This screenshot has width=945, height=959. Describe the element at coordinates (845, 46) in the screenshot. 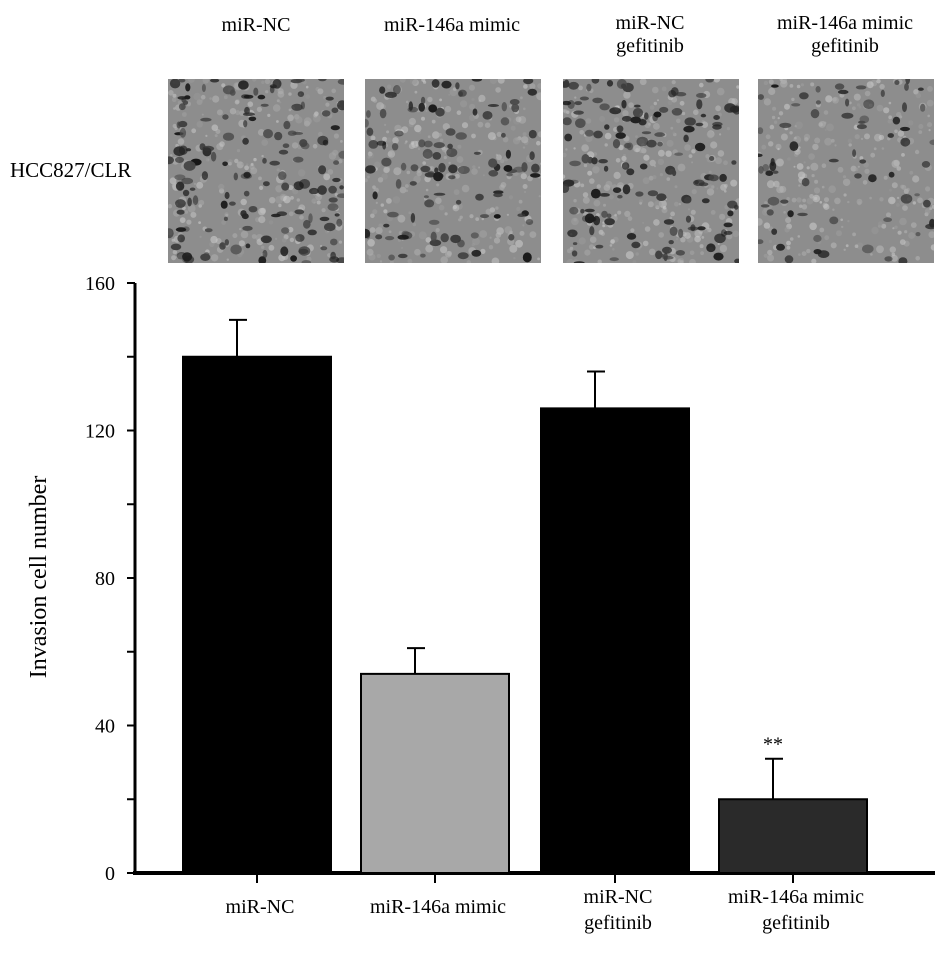

I see `panel-label-4-line2: gefitinib` at that location.